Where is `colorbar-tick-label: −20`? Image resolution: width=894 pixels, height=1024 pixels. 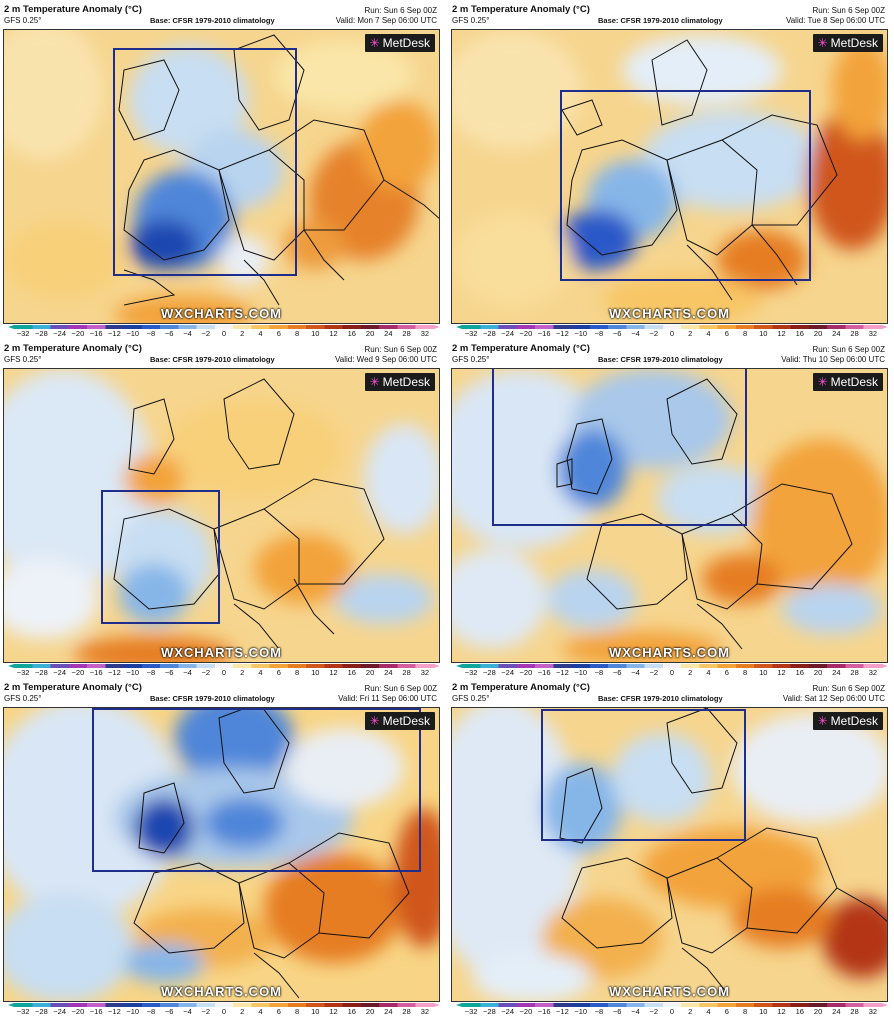
colorbar-tick-label: −20 is located at coordinates (526, 333).